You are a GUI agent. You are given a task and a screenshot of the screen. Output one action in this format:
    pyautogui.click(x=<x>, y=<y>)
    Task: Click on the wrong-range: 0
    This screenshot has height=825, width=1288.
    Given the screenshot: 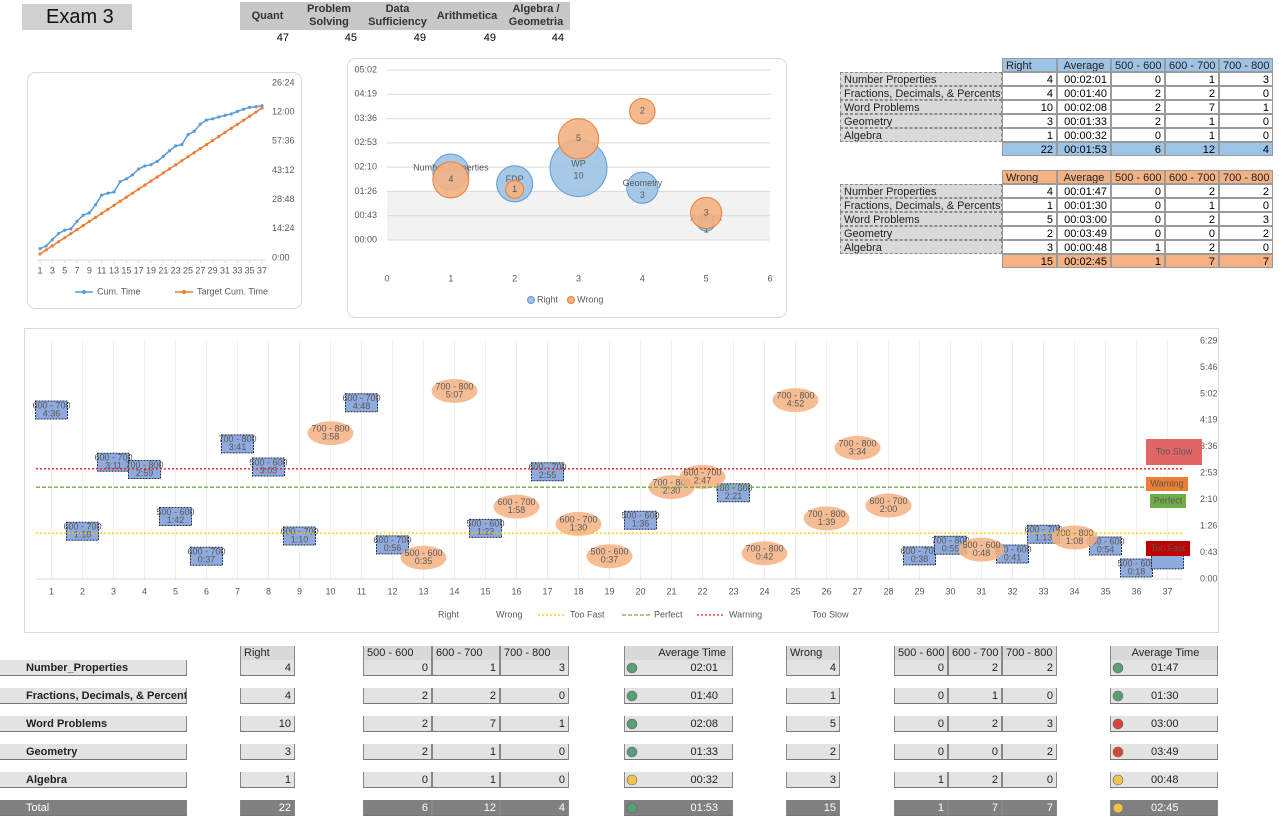 What is the action you would take?
    pyautogui.click(x=921, y=668)
    